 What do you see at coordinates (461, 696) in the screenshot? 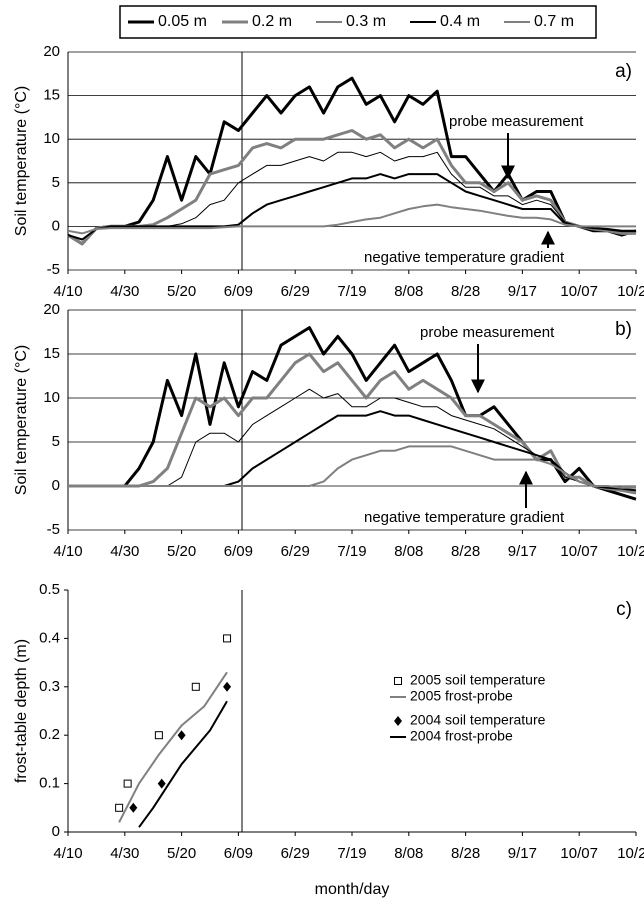
I see `legend-label: 2005 frost-probe` at bounding box center [461, 696].